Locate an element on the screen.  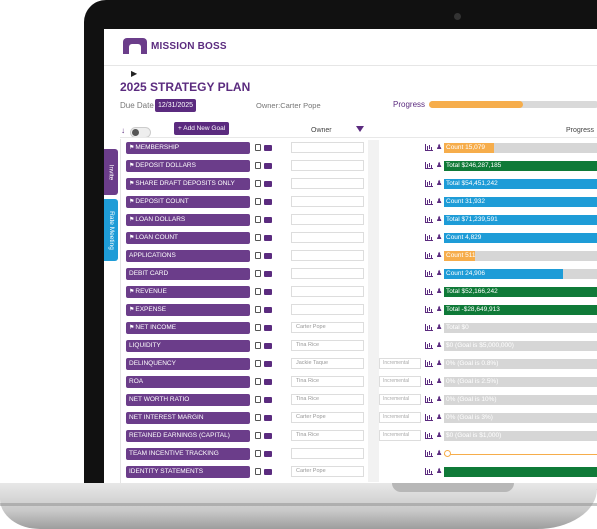
goal-button: ⚑EXPENSE is located at coordinates (188, 310).